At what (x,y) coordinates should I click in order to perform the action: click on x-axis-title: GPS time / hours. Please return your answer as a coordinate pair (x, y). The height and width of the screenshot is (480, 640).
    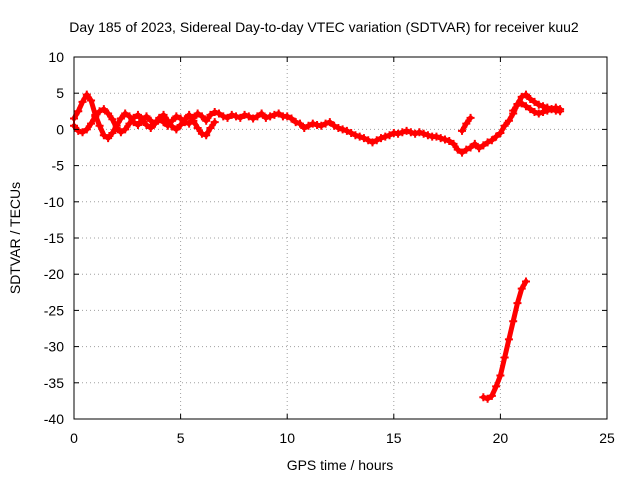
    Looking at the image, I should click on (340, 465).